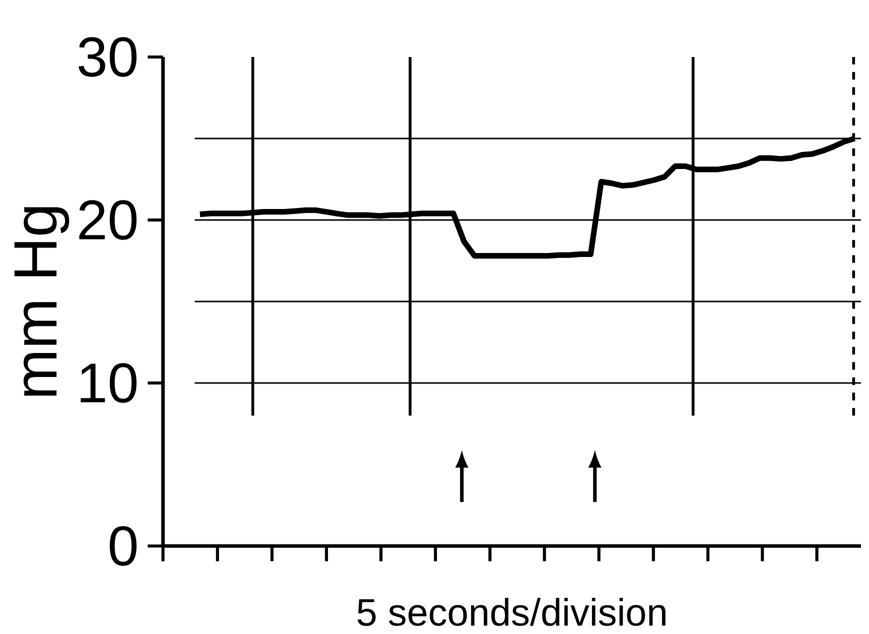  What do you see at coordinates (108, 383) in the screenshot?
I see `y-tick-label: 10` at bounding box center [108, 383].